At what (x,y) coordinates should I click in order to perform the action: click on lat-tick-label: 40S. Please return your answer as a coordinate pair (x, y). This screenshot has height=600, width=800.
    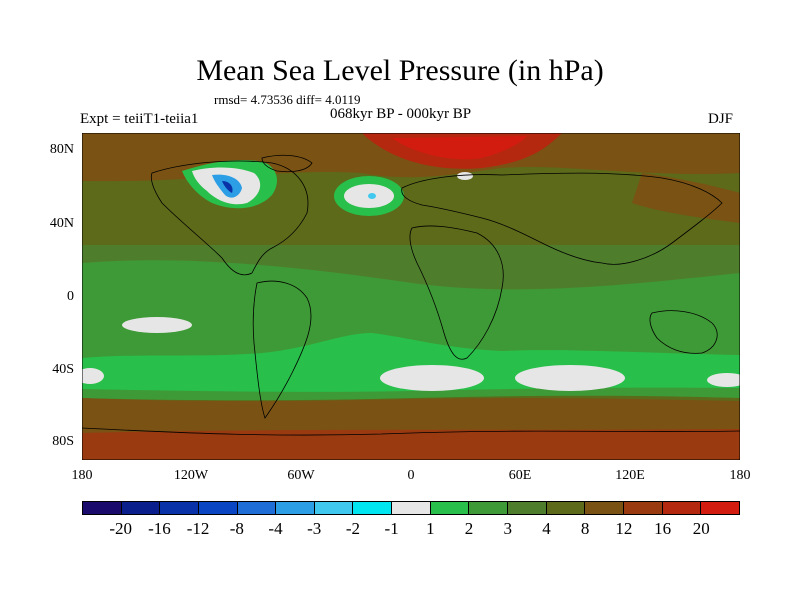
    Looking at the image, I should click on (63, 369).